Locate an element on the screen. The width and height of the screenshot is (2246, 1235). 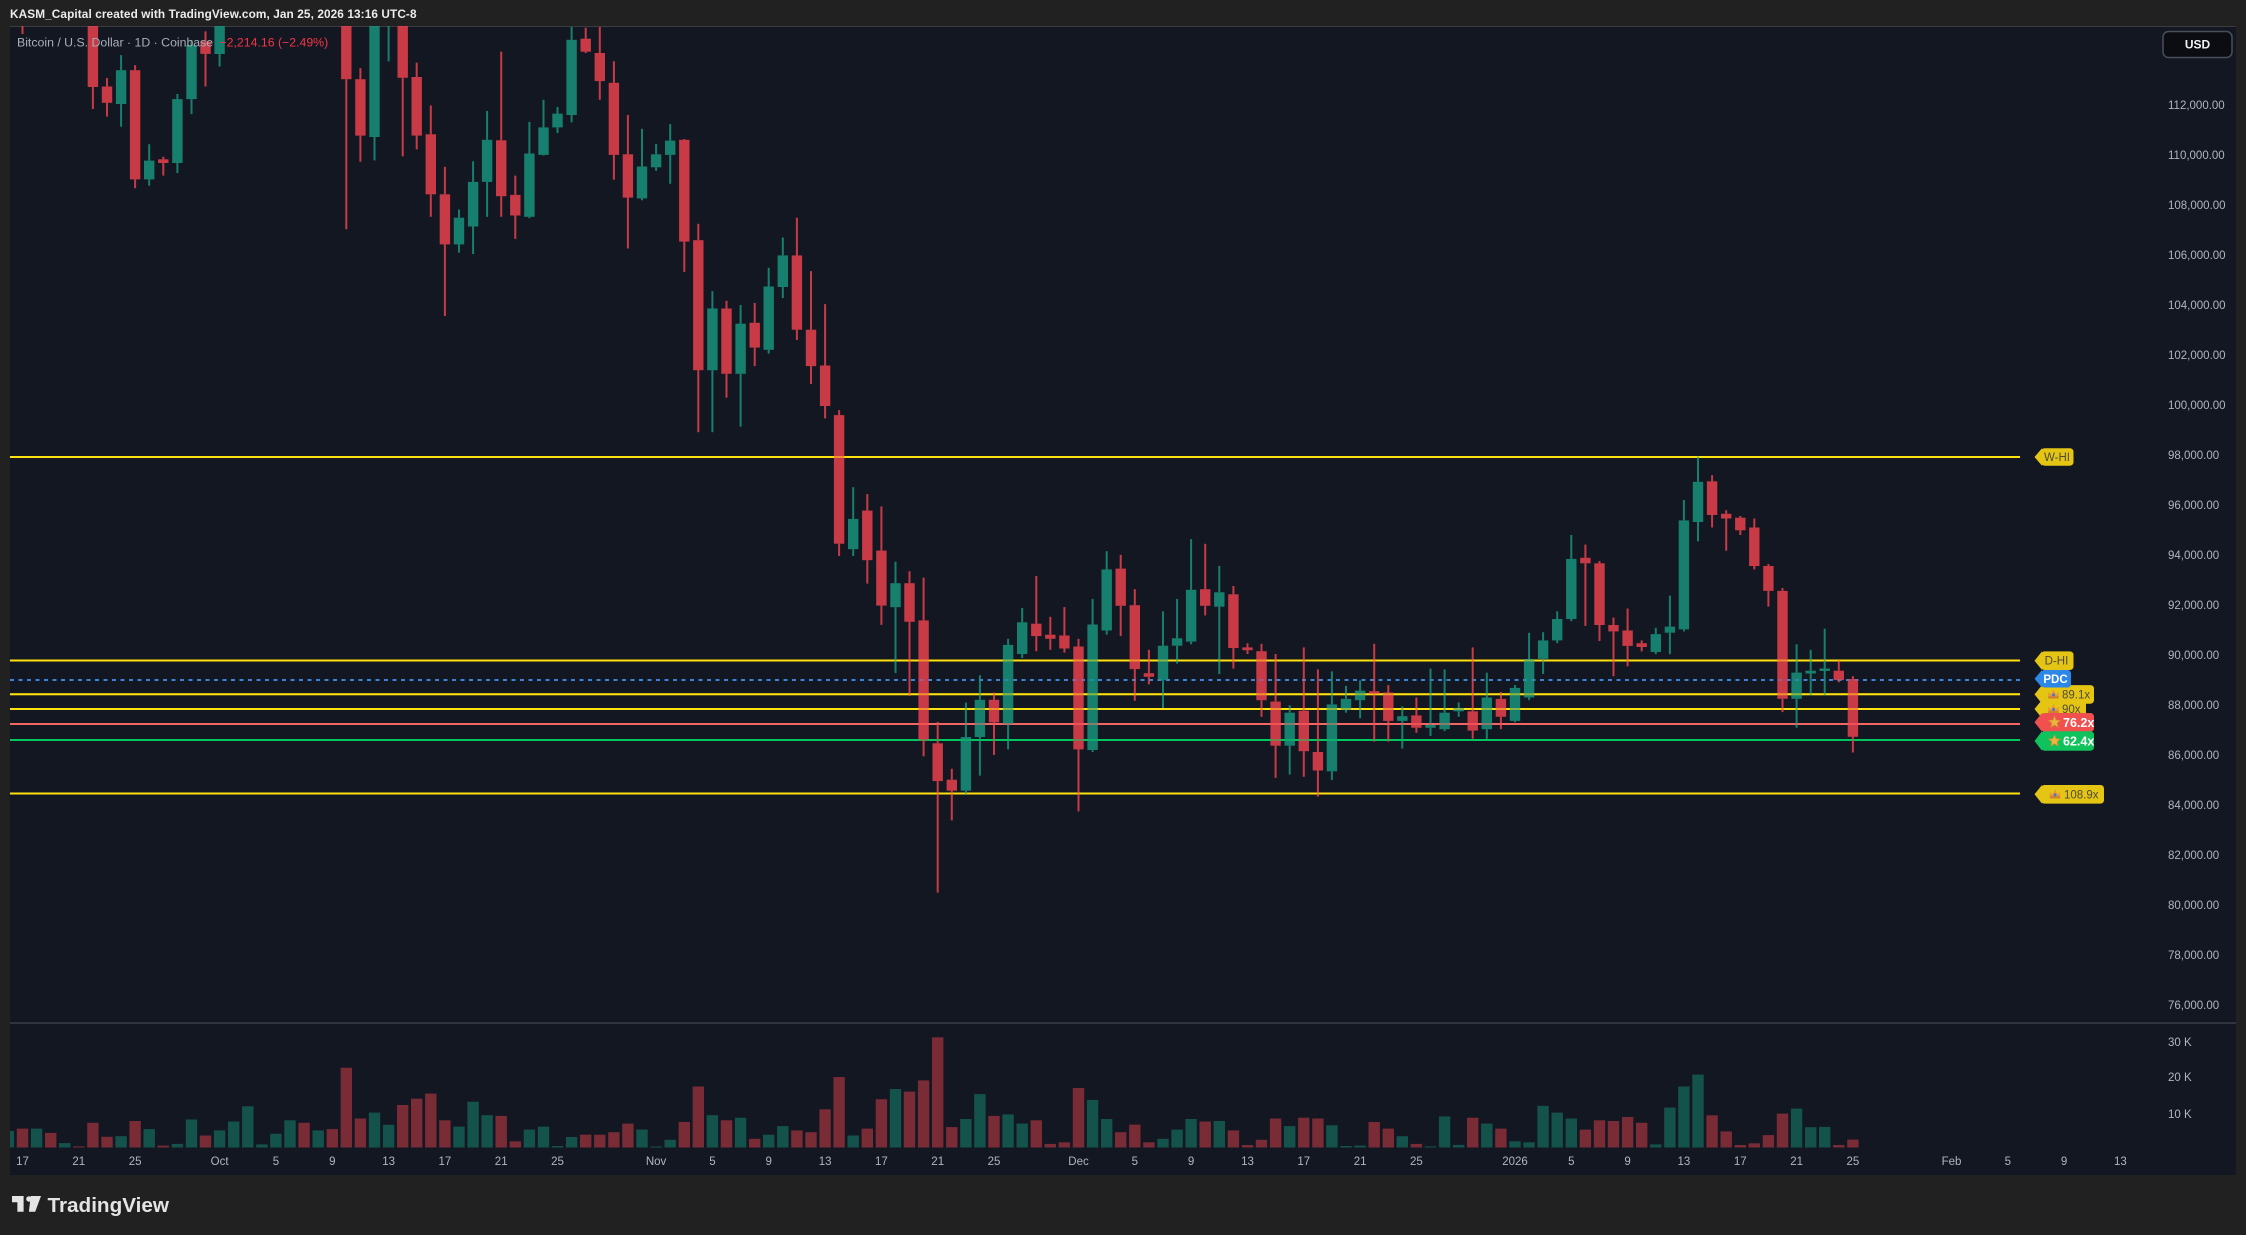
svg-text: 92,000.00 is located at coordinates (2193, 606).